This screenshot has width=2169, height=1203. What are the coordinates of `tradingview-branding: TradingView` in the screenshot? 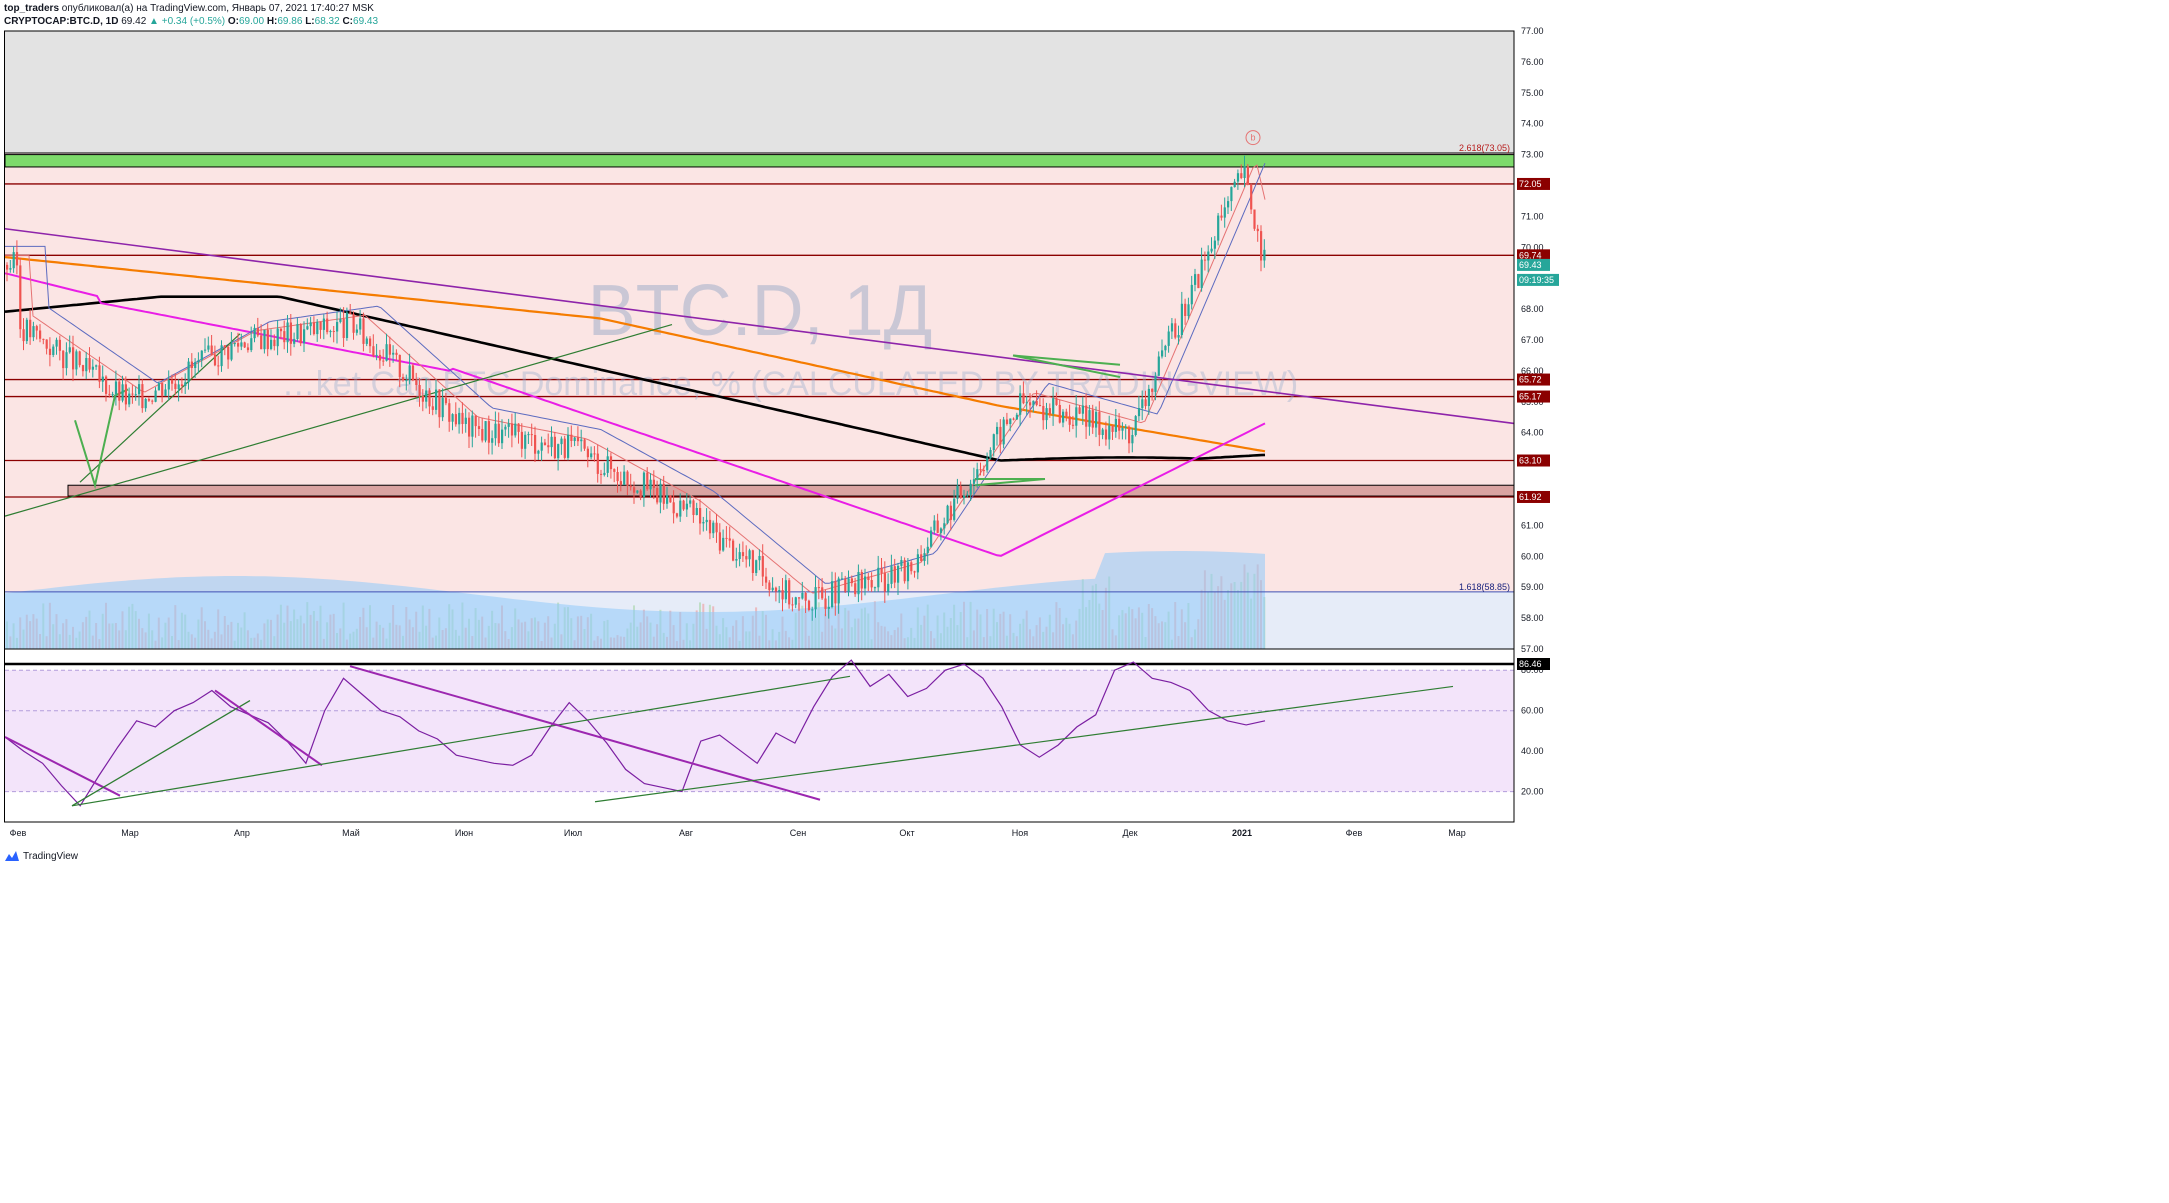 It's located at (41, 856).